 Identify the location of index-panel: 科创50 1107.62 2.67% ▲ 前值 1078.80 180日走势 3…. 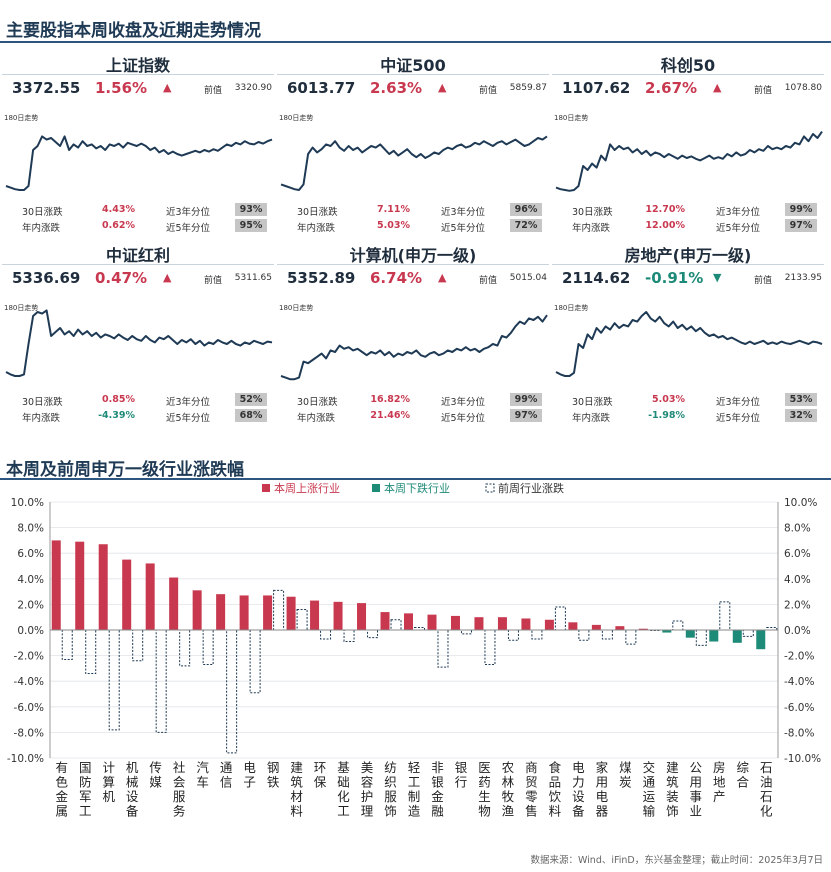
(688, 150).